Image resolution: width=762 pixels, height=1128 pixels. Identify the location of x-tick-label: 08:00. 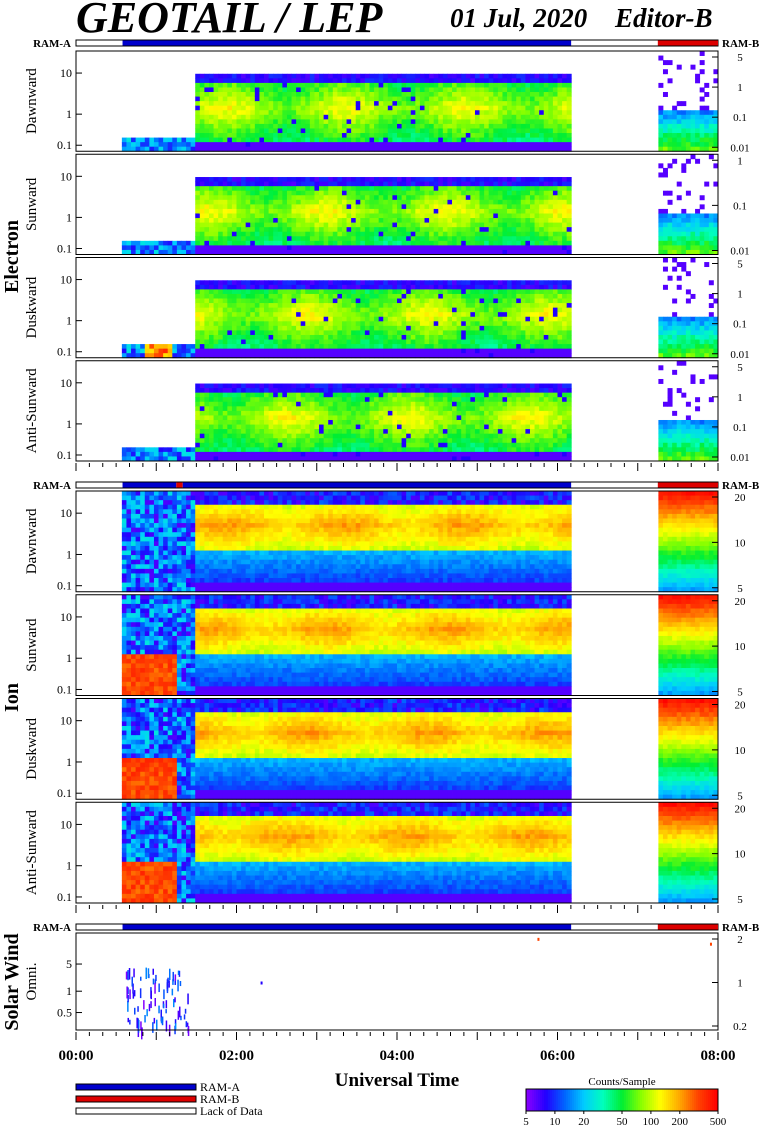
(718, 1056).